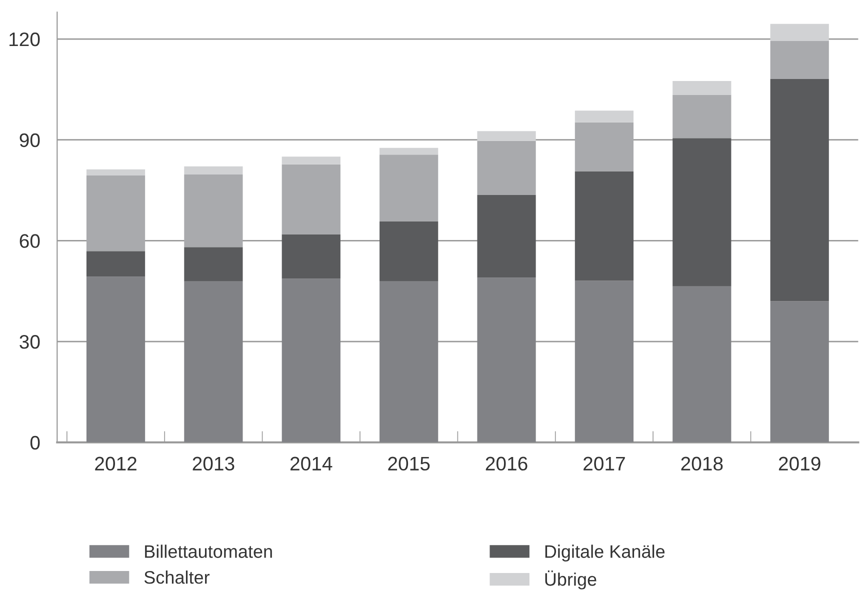  I want to click on y-tick-label: 30, so click(30, 342).